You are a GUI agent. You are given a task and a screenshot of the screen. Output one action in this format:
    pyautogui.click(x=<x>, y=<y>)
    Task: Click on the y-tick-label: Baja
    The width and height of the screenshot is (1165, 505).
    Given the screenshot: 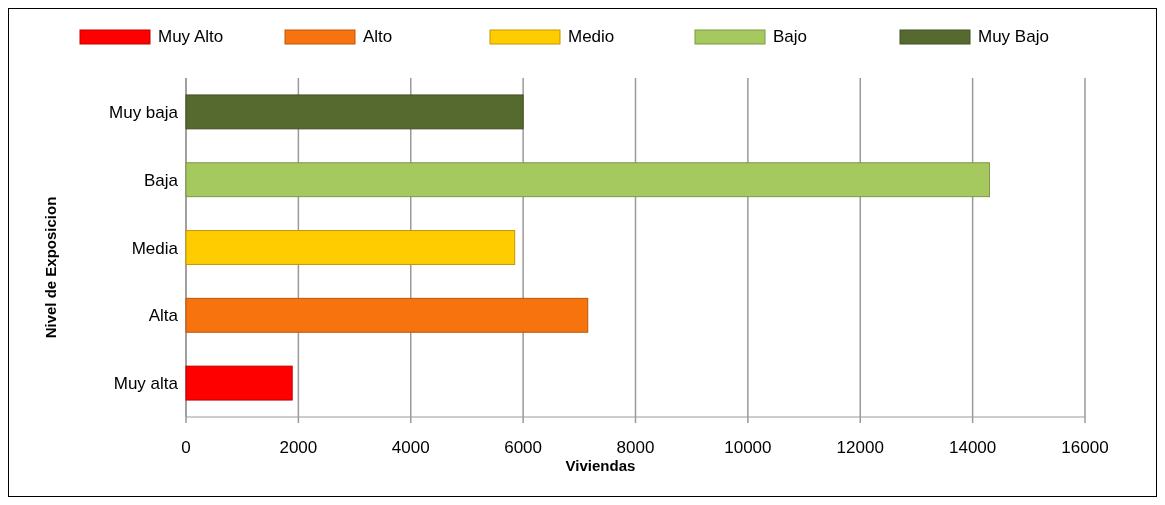 What is the action you would take?
    pyautogui.click(x=161, y=180)
    